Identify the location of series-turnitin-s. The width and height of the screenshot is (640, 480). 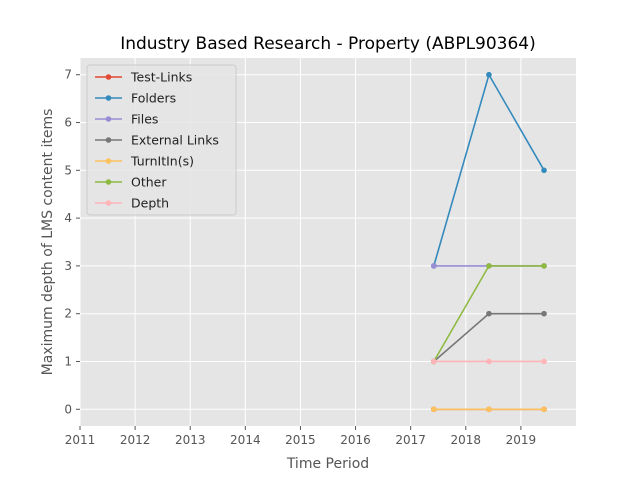
(489, 409).